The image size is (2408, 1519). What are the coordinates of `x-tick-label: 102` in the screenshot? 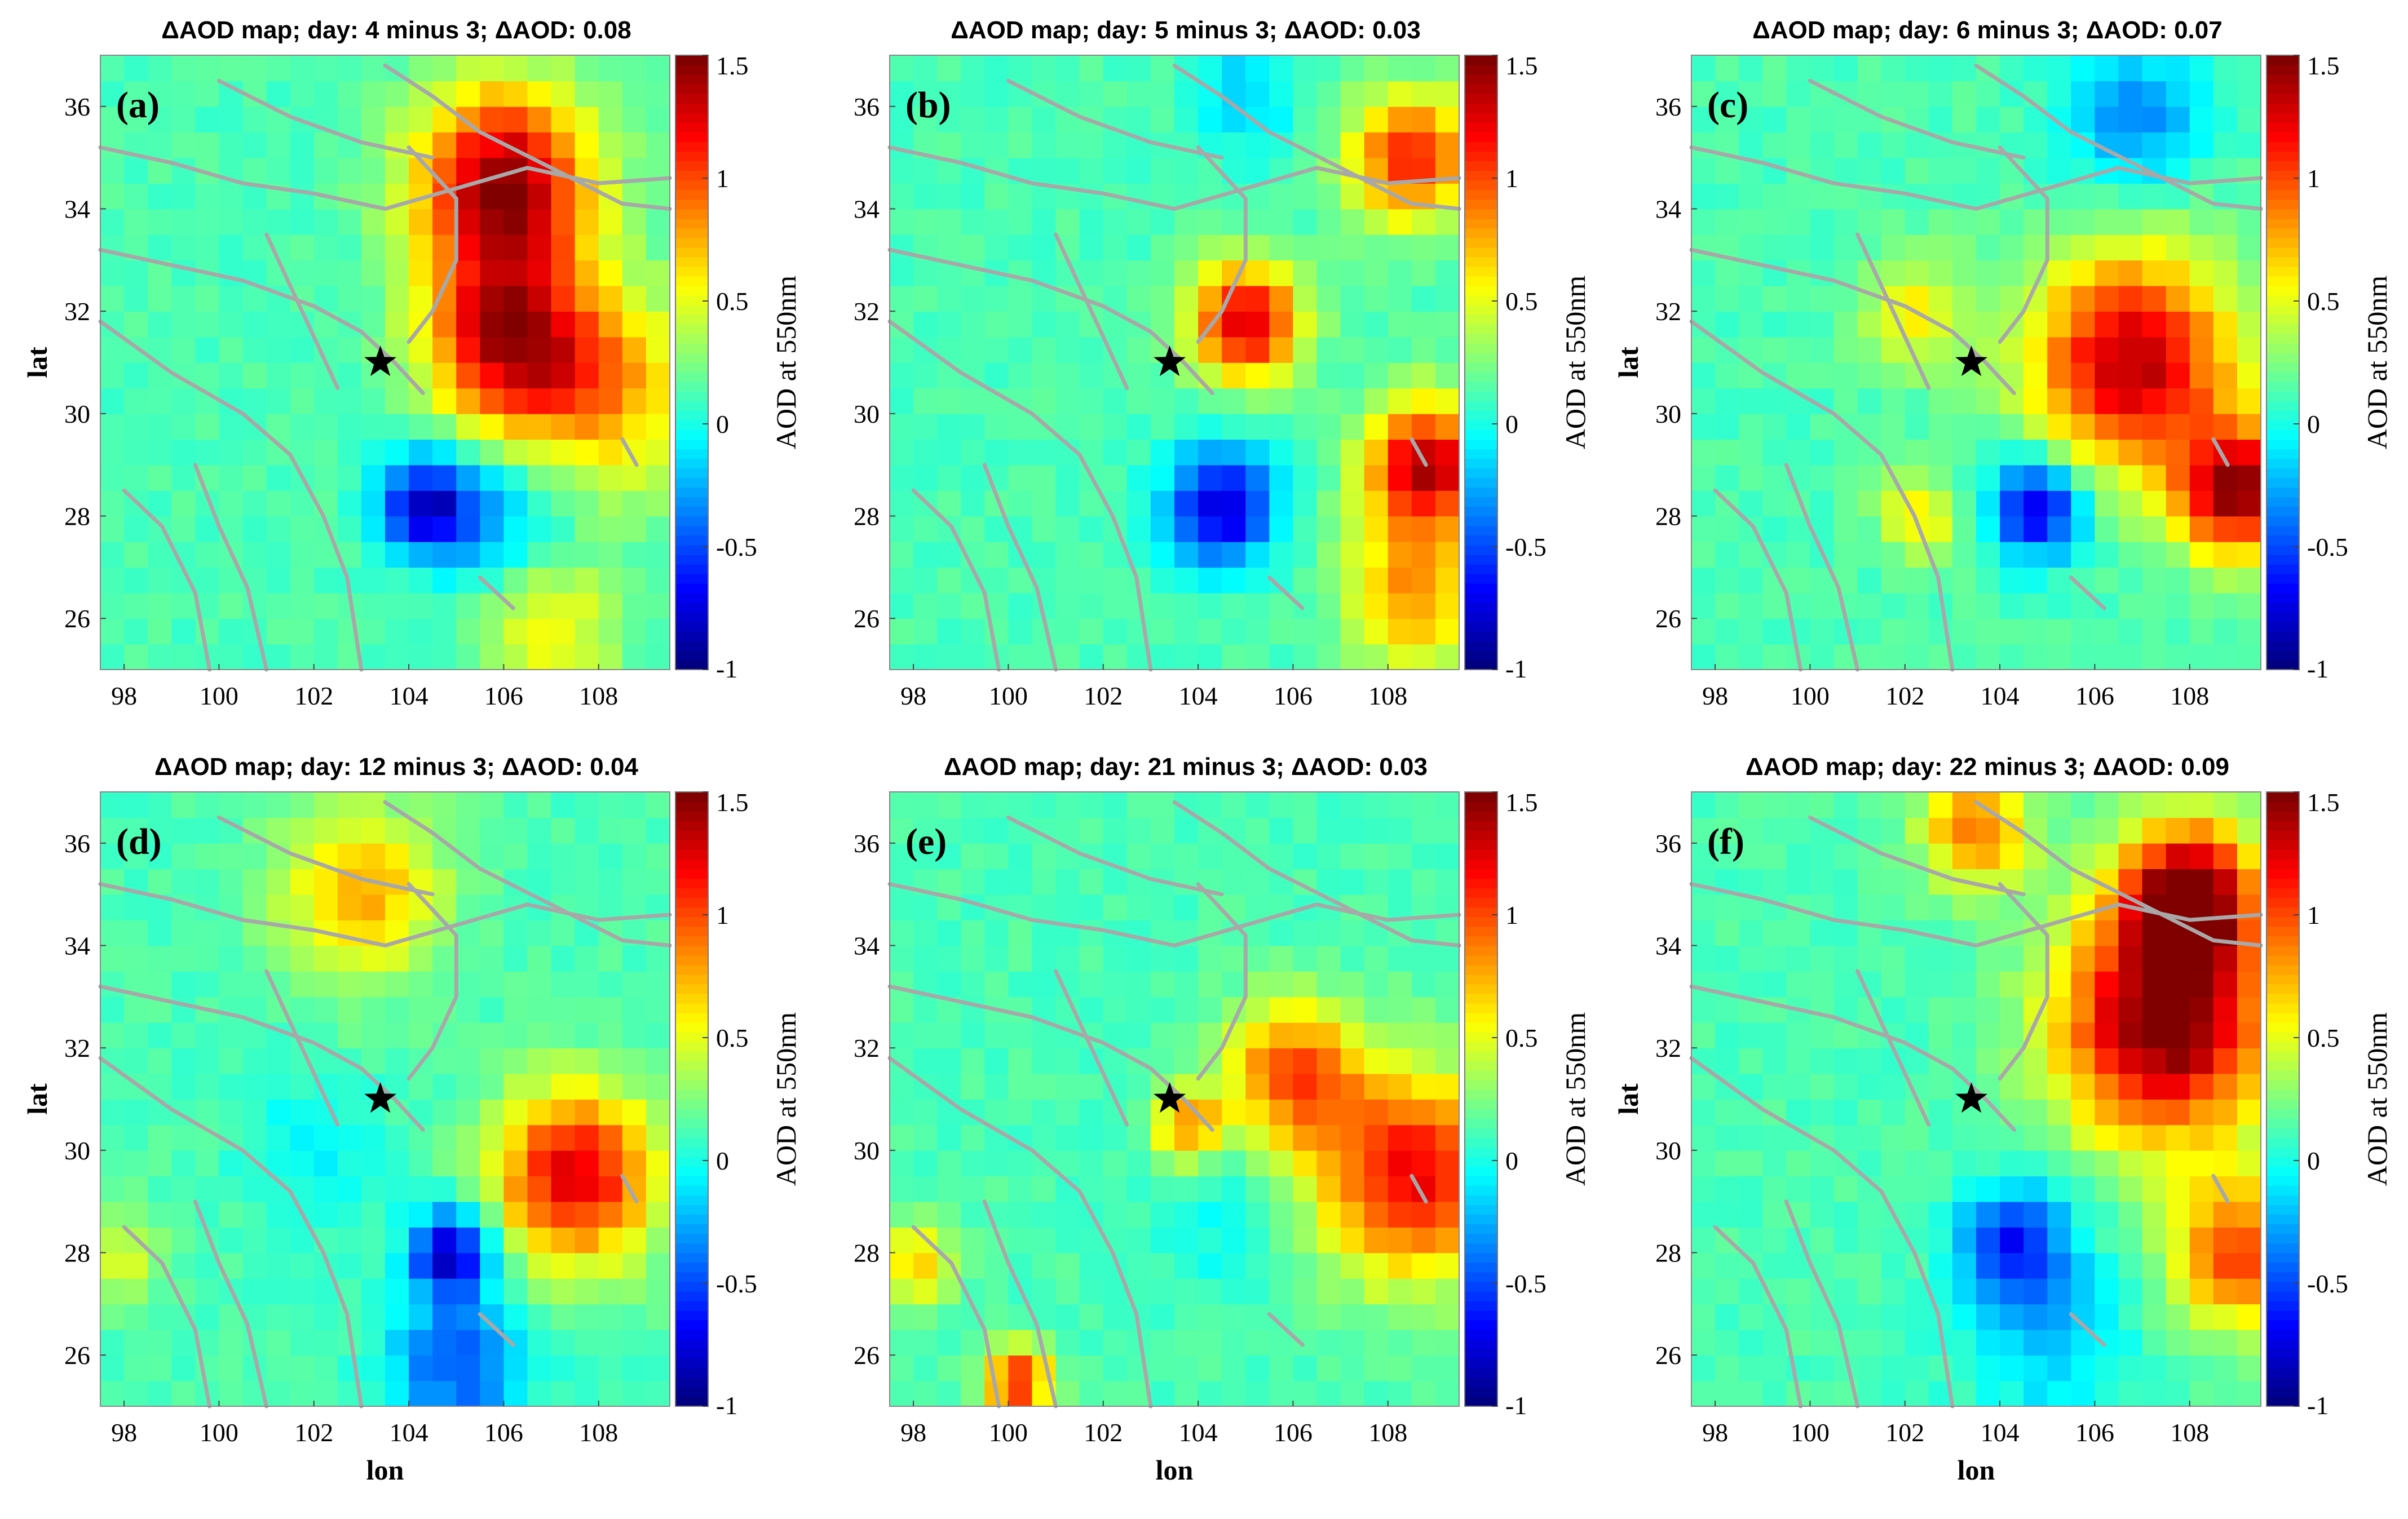 It's located at (313, 1432).